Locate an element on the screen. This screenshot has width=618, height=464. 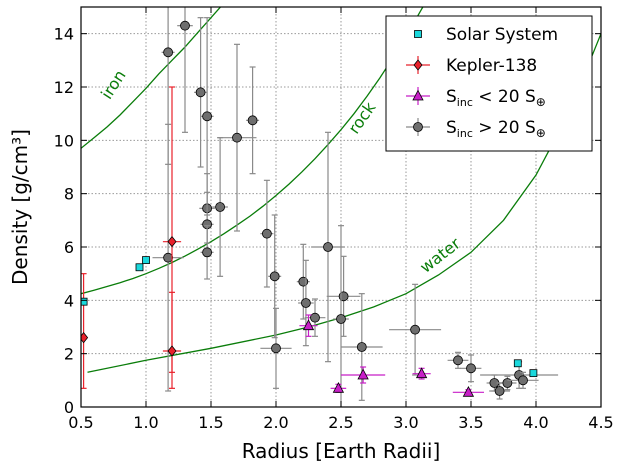
x-tick-label: 3.5 is located at coordinates (470, 422).